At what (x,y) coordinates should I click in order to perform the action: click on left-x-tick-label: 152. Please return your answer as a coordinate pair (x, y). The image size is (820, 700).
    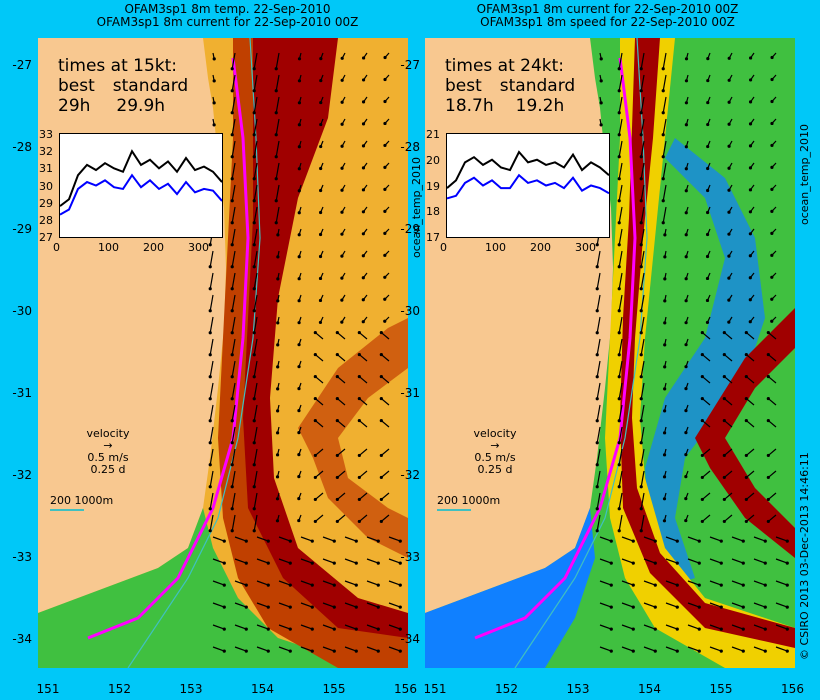
    Looking at the image, I should click on (119, 689).